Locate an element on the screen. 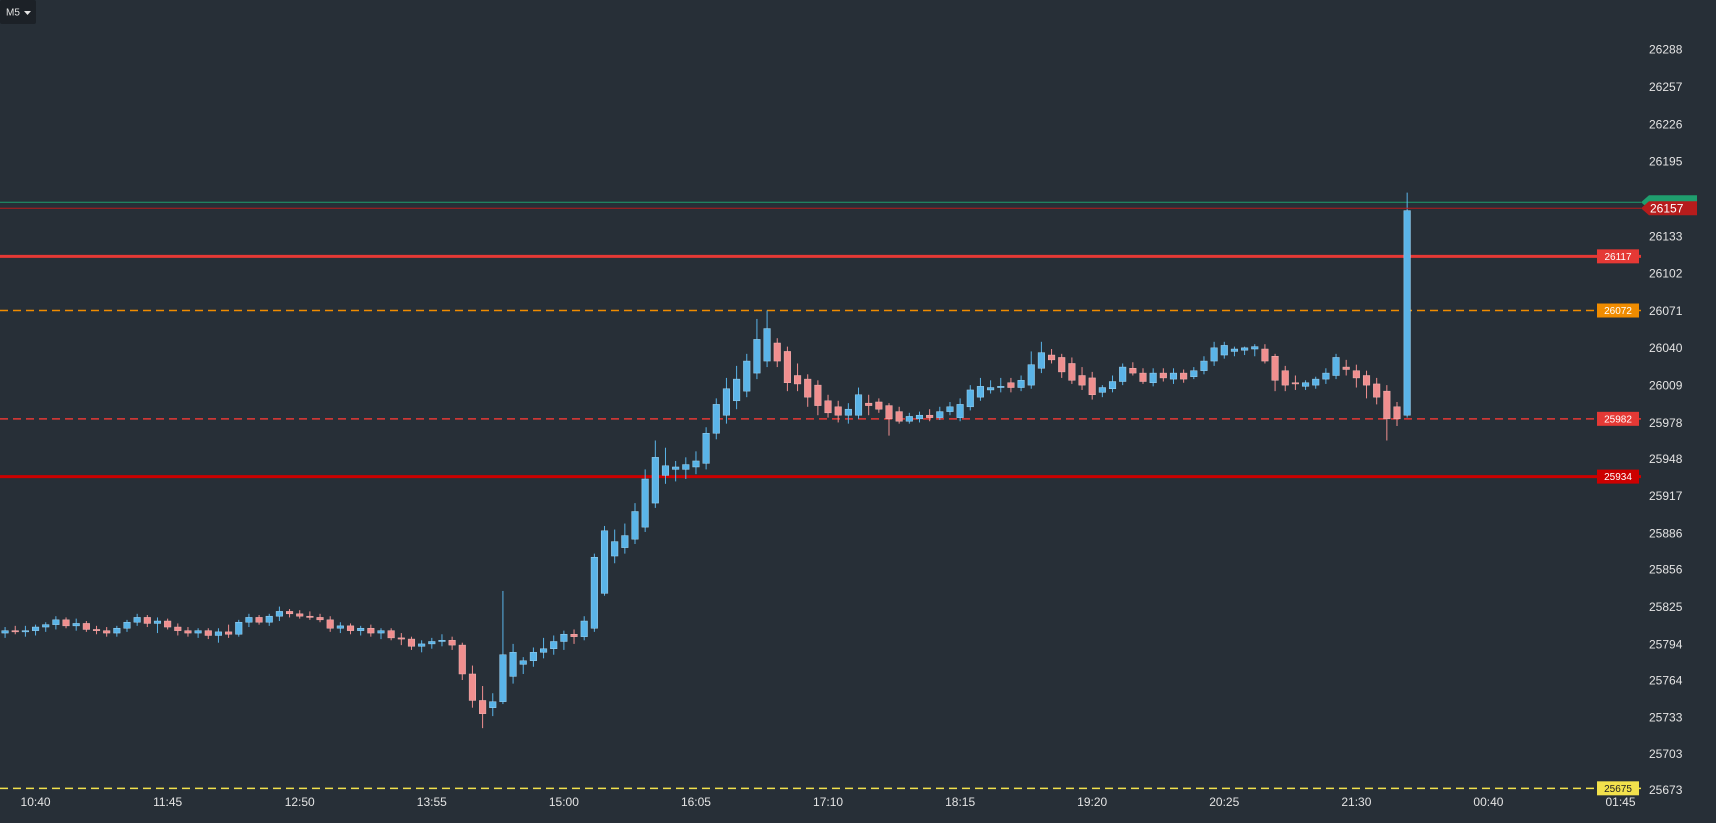  y-tick-label: 25764 is located at coordinates (1666, 680).